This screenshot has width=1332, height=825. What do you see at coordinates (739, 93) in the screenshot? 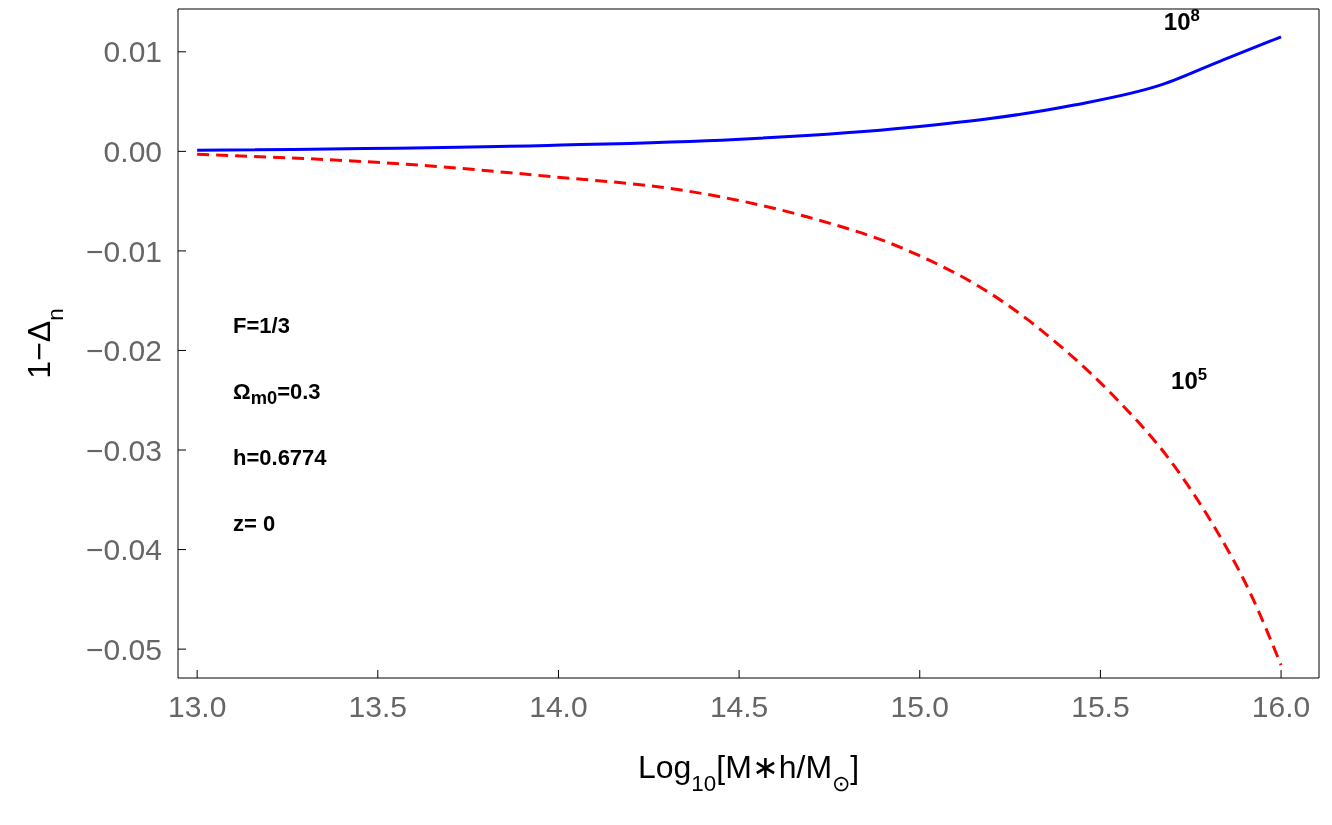
I see `line-series` at bounding box center [739, 93].